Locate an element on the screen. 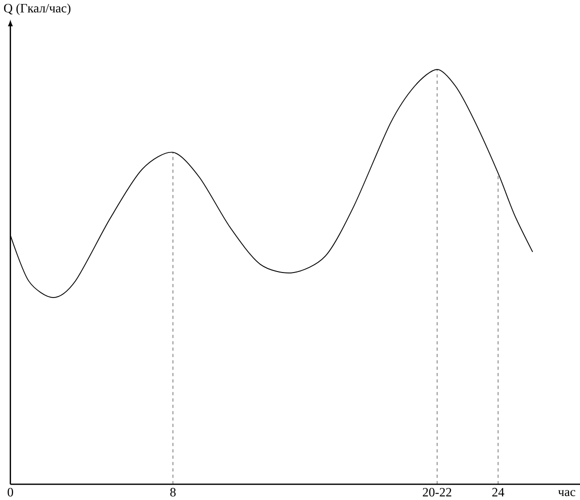 This screenshot has height=500, width=580. x-tick-label: 8 is located at coordinates (173, 492).